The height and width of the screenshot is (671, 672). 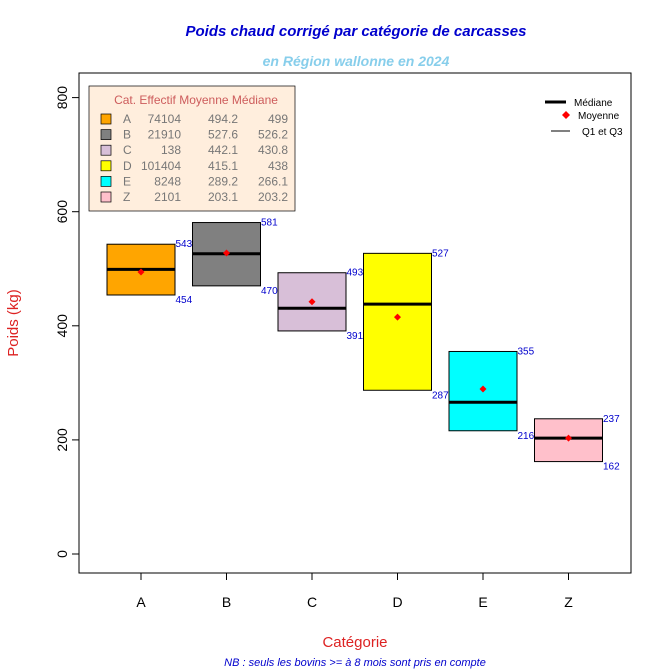 I want to click on q3-label: 237, so click(x=611, y=419).